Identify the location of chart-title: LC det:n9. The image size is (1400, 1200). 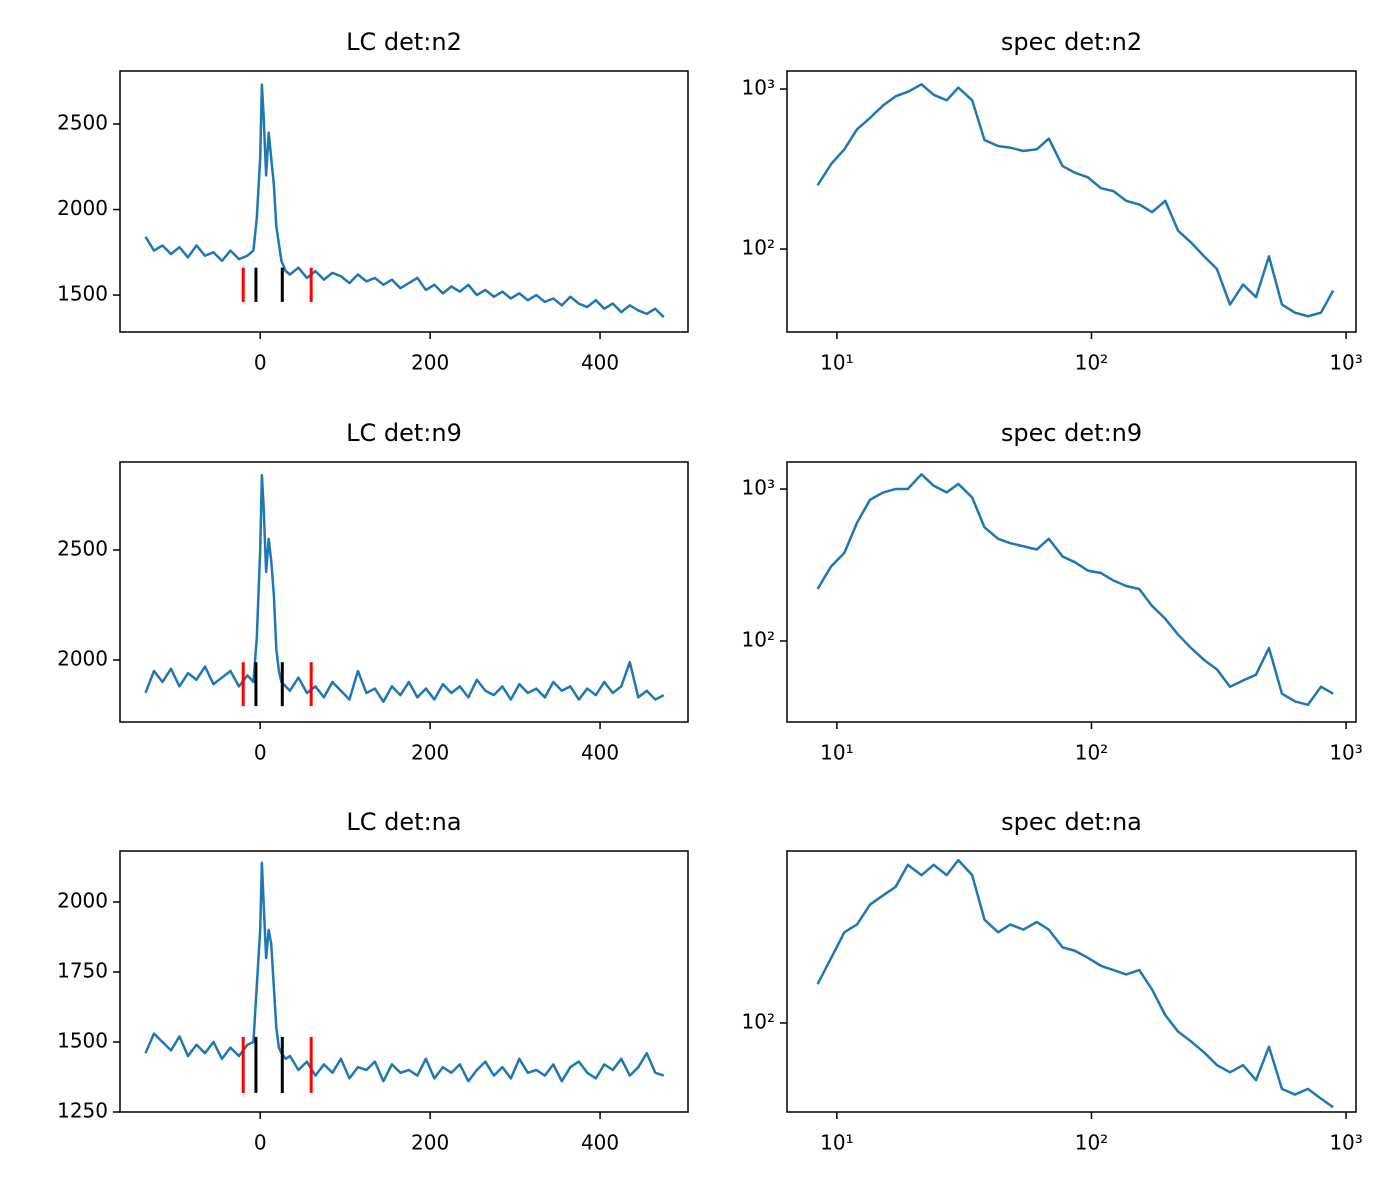
(404, 433).